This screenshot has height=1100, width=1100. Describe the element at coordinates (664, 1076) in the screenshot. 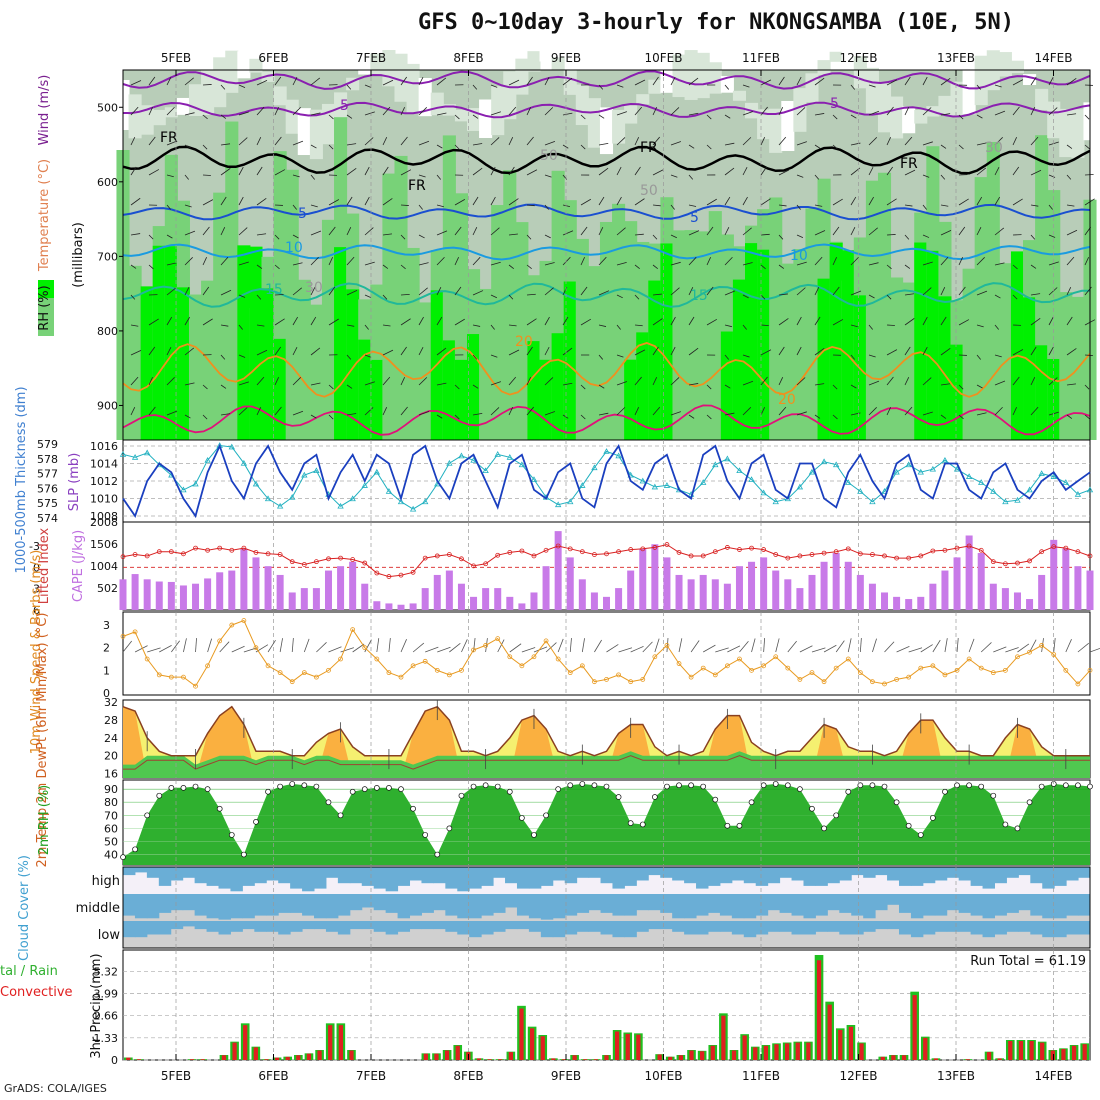

I see `date-label-bottom: 10FEB` at that location.